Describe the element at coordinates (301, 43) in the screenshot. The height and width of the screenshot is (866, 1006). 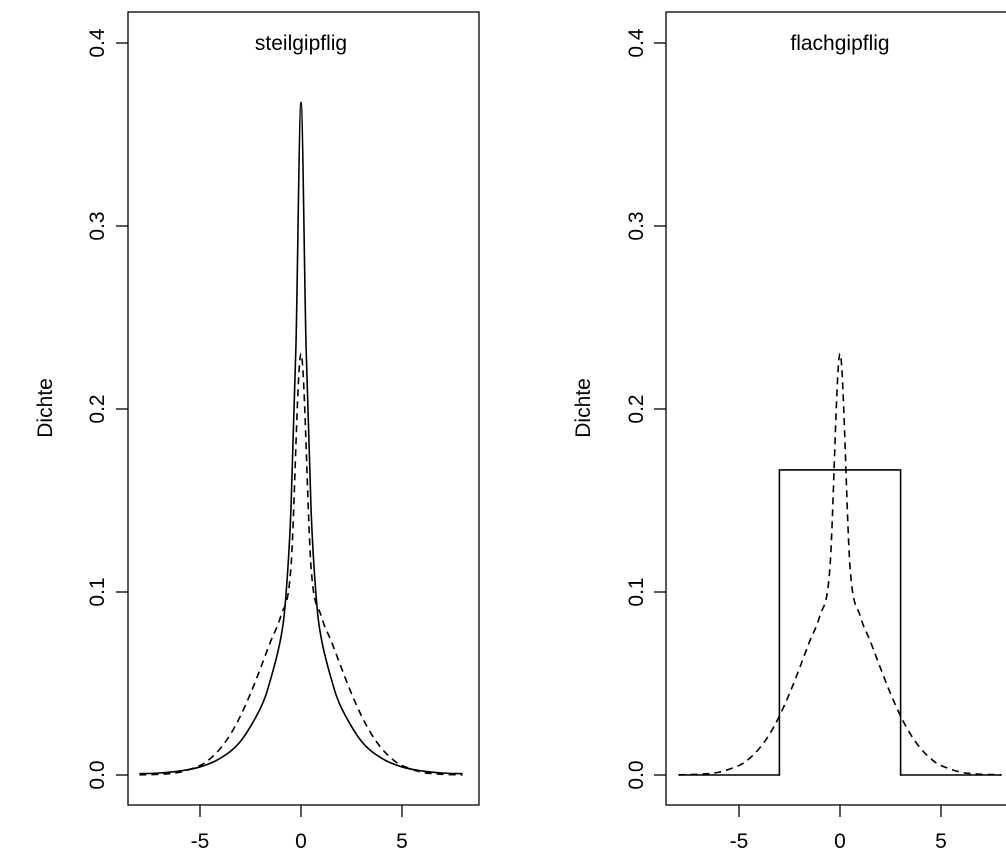
I see `panel-title: steilgipflig` at that location.